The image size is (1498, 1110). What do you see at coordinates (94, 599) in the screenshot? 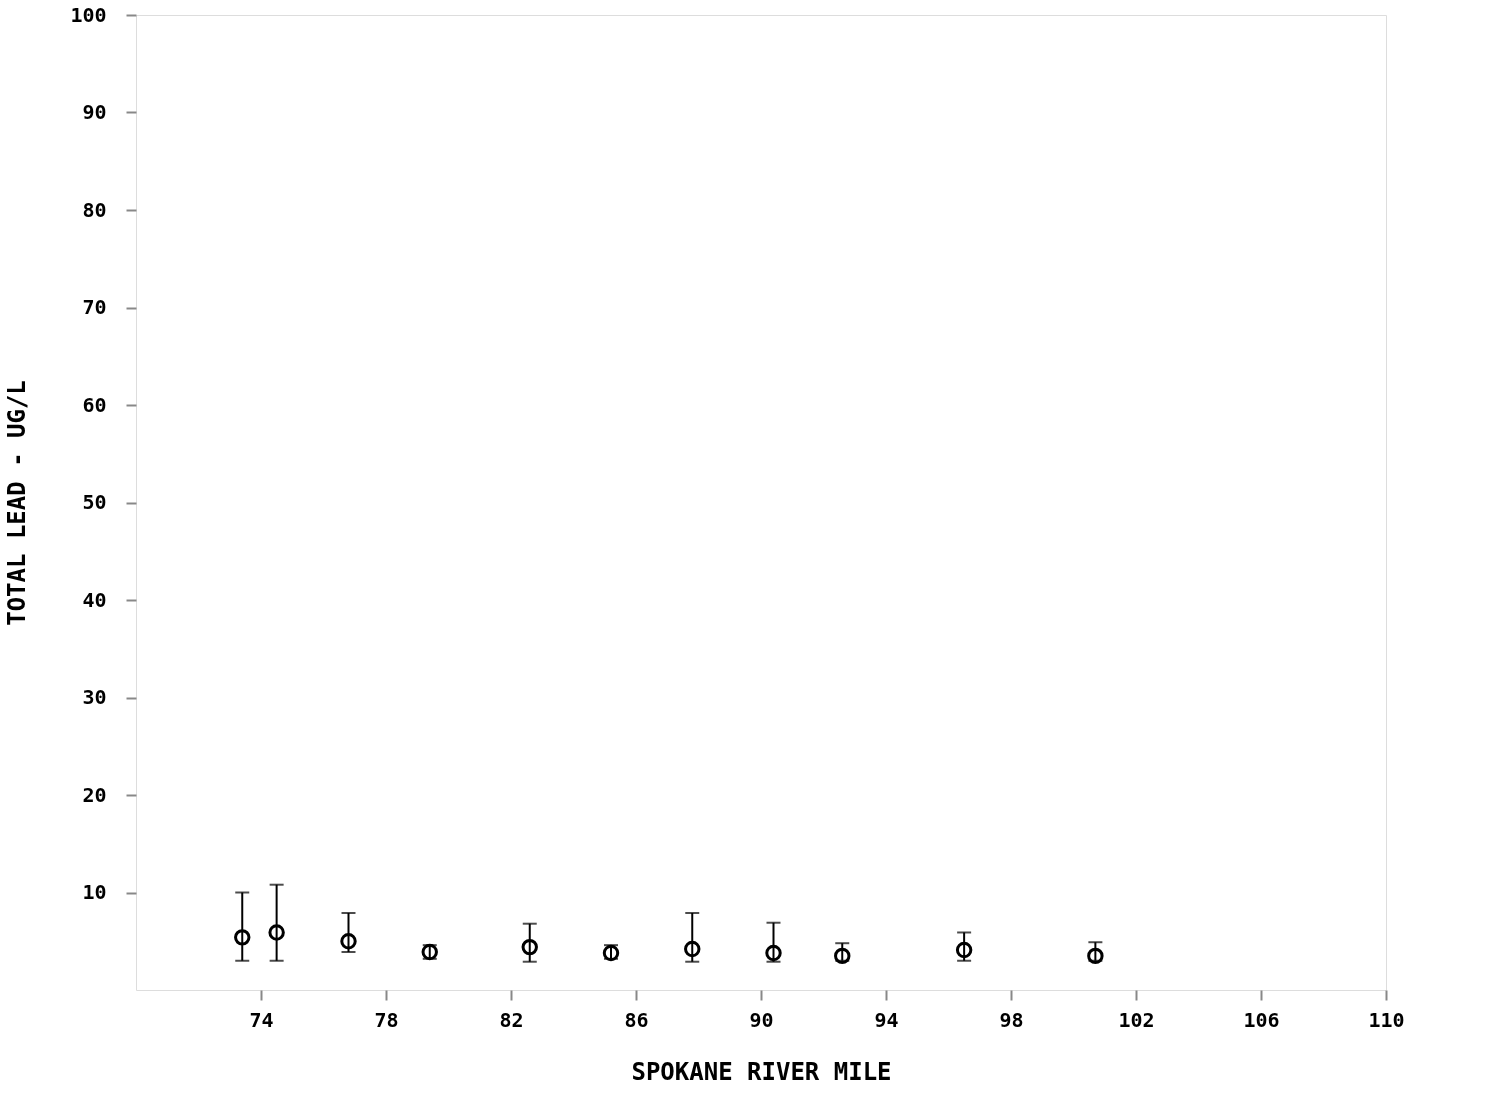
I see `y-tick-label: 40` at bounding box center [94, 599].